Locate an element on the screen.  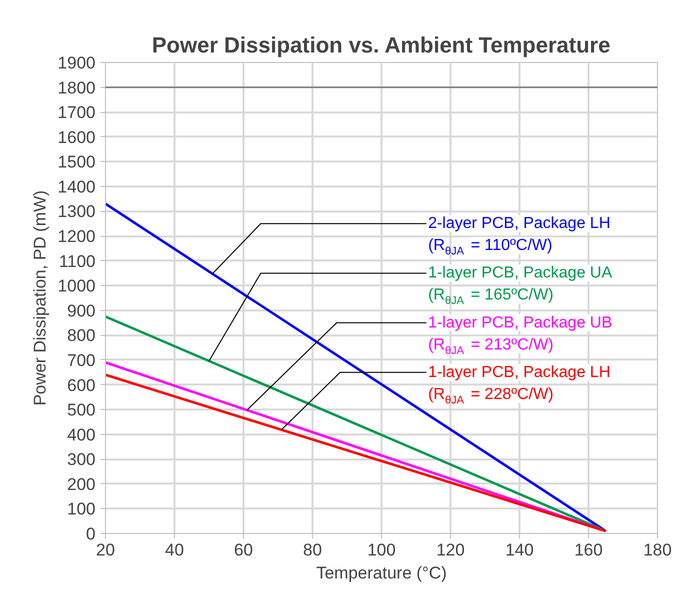
y-tick-label: 1400 is located at coordinates (77, 186).